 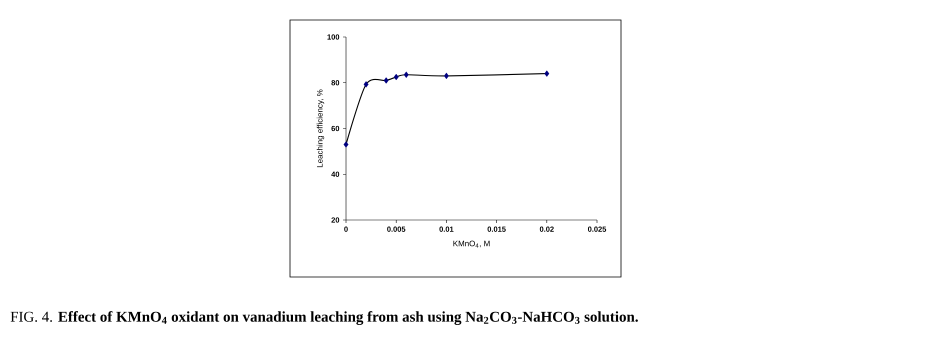 What do you see at coordinates (324, 318) in the screenshot?
I see `chart-title: FIG. 4. Effect of KMnO$_{4}$ oxidant on vanadium leaching from ash using Na$_{2}$CO$_{3}$-NaHCO$_{3}$ solution.` at bounding box center [324, 318].